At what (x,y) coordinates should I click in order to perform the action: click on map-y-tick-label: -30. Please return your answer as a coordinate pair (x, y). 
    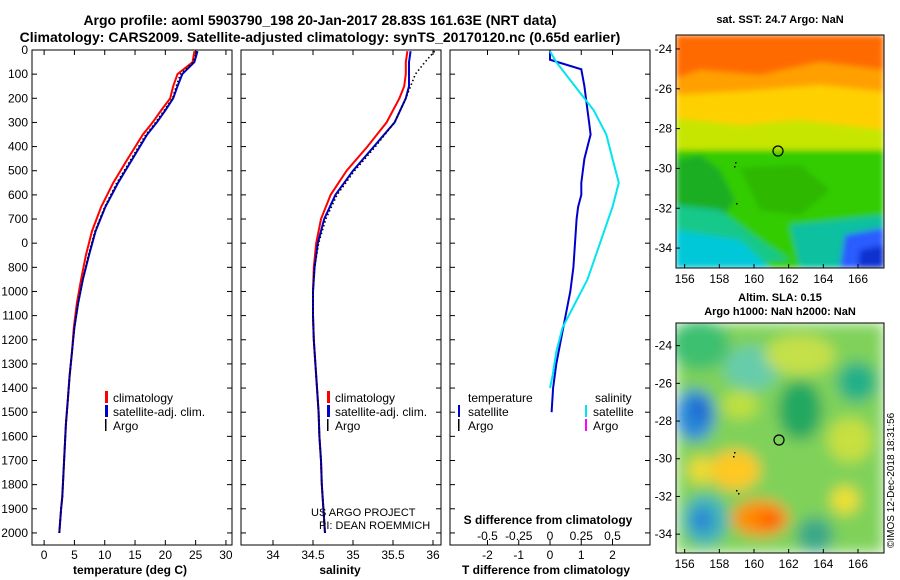
    Looking at the image, I should click on (664, 459).